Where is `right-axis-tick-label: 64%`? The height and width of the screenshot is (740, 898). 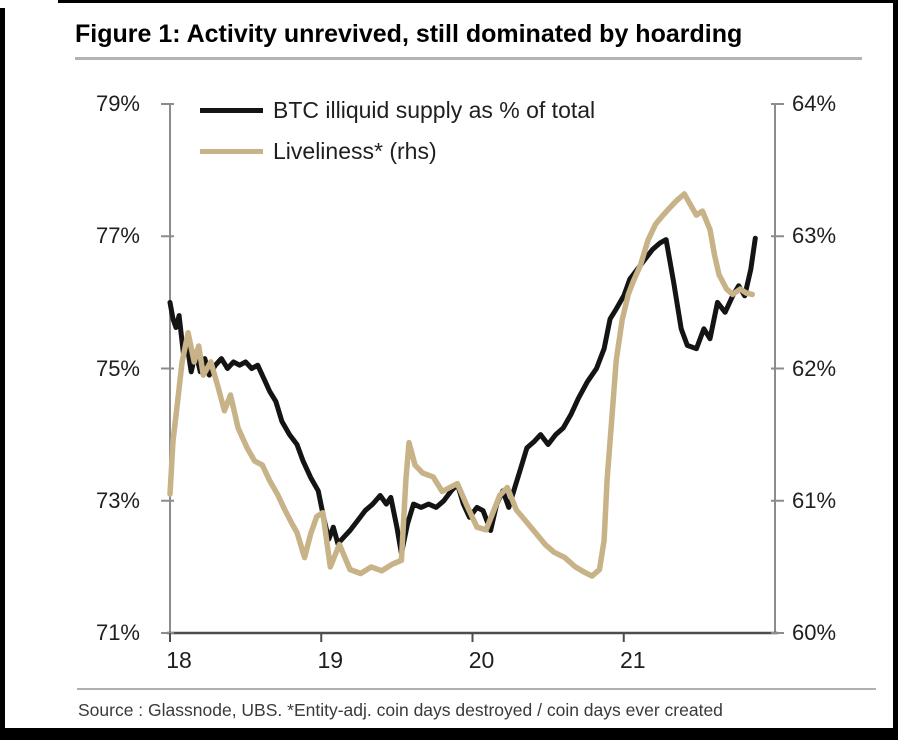
right-axis-tick-label: 64% is located at coordinates (814, 103).